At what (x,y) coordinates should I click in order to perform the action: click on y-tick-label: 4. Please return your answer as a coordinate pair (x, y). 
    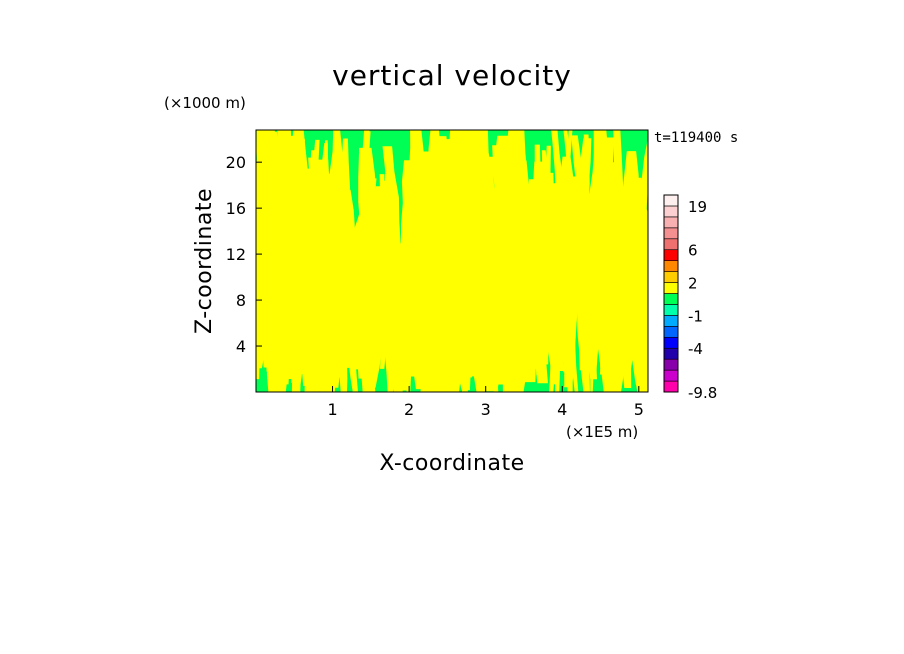
    Looking at the image, I should click on (241, 346).